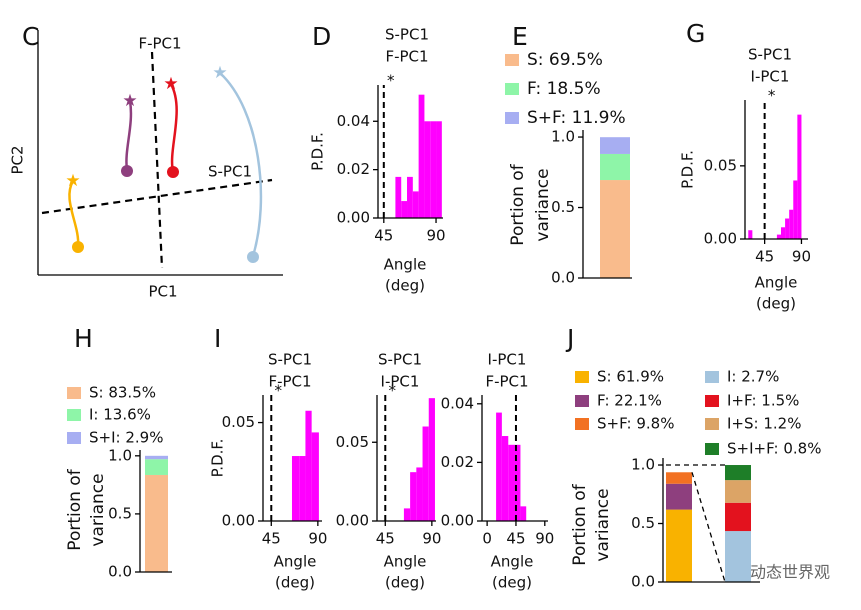  Describe the element at coordinates (321, 36) in the screenshot. I see `panel-letter: D` at that location.